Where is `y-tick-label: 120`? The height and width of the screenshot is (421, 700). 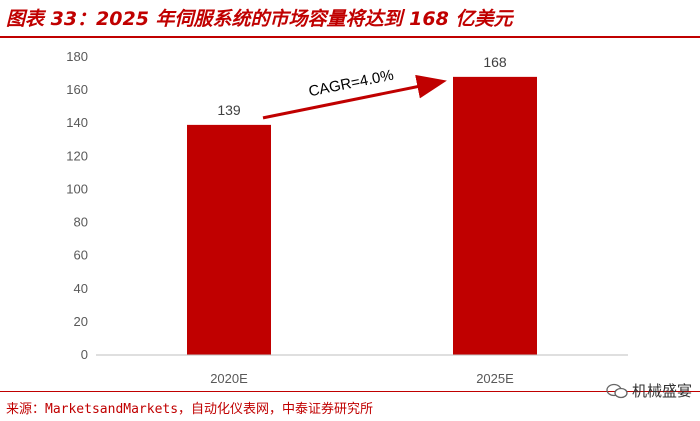 y-tick-label: 120 is located at coordinates (77, 155).